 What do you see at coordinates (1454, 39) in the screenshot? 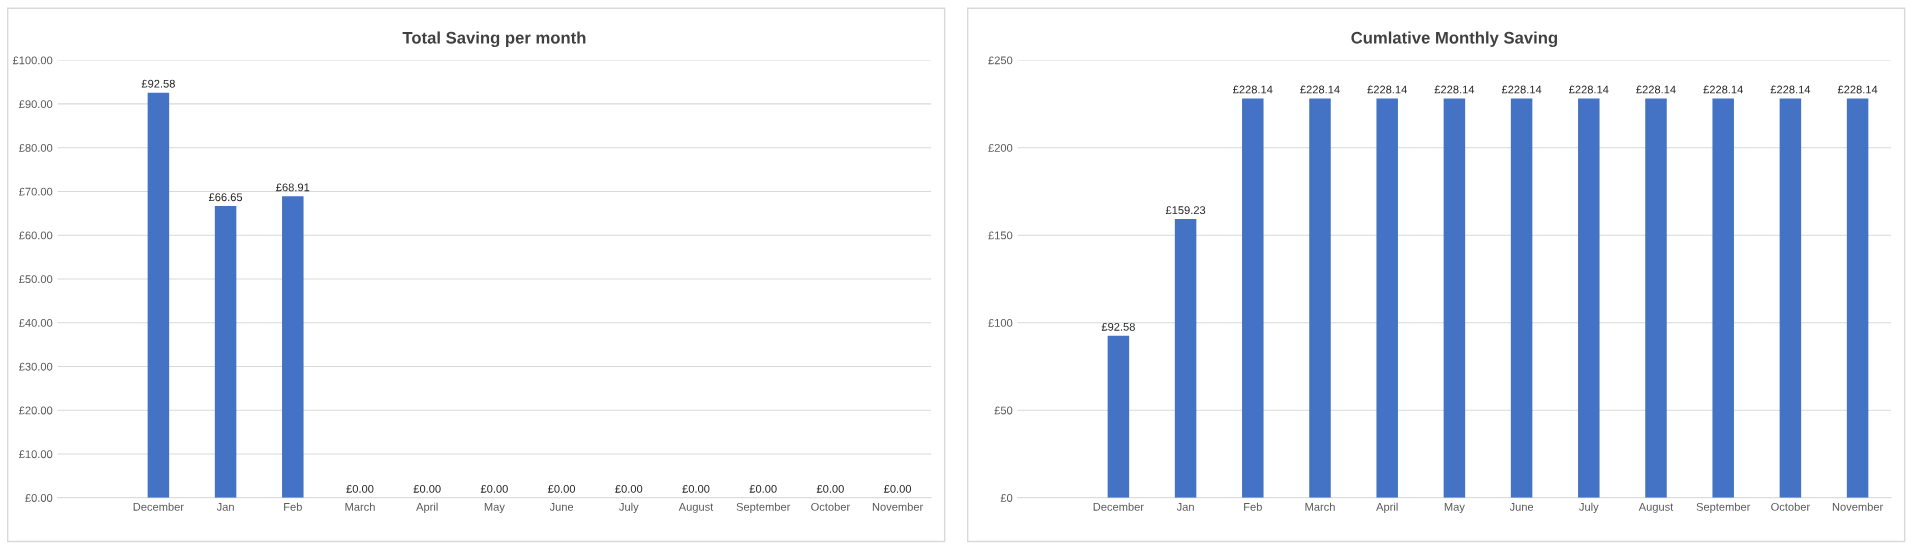
I see `chart-title: Cumlative Monthly Saving` at bounding box center [1454, 39].